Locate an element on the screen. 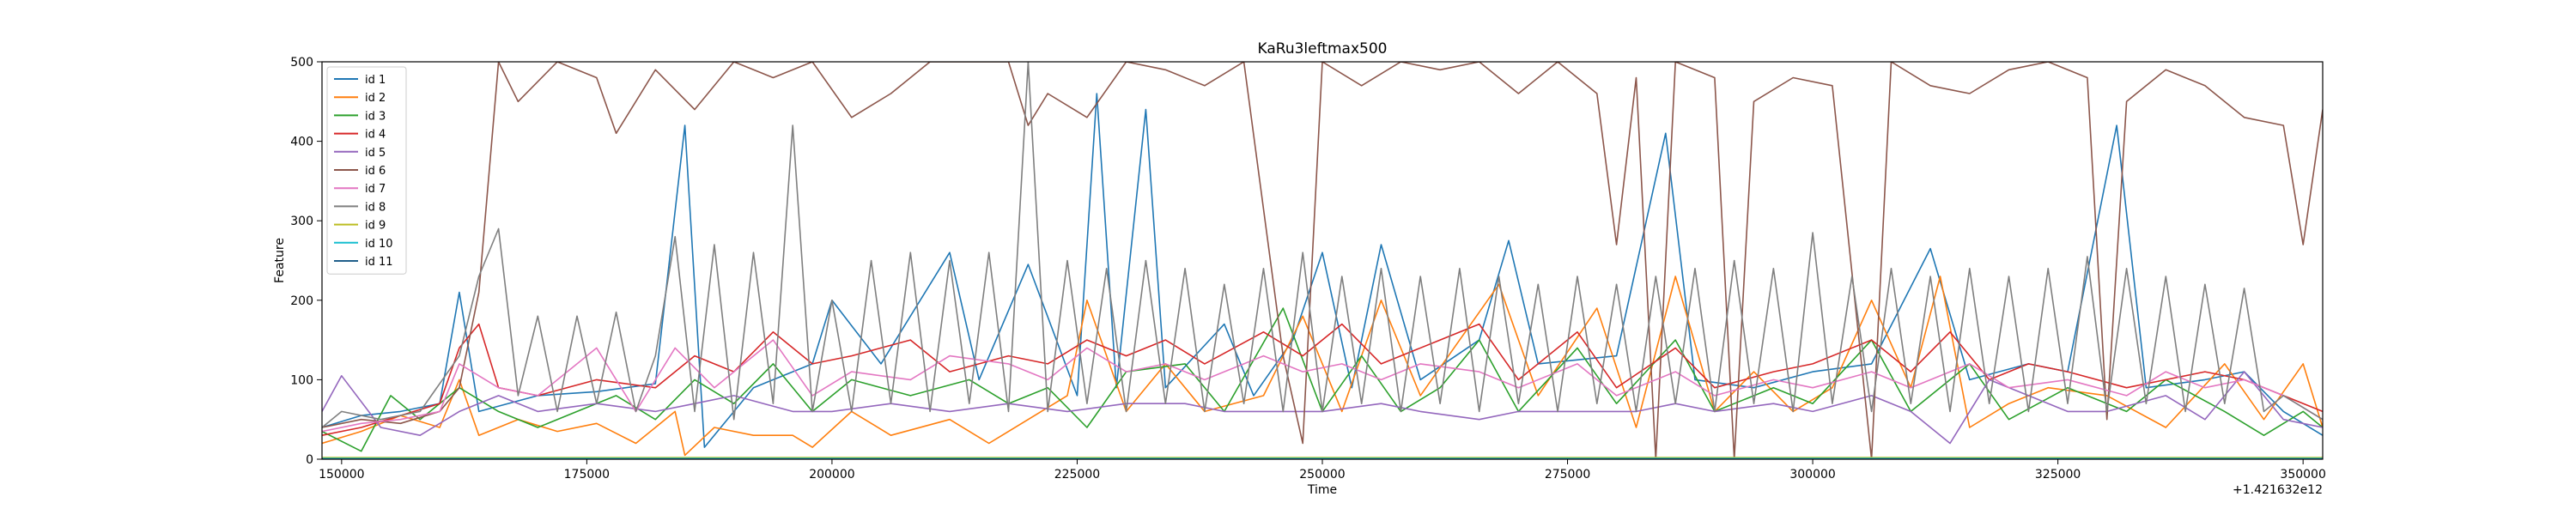  y-tick-label: 400 is located at coordinates (301, 142).